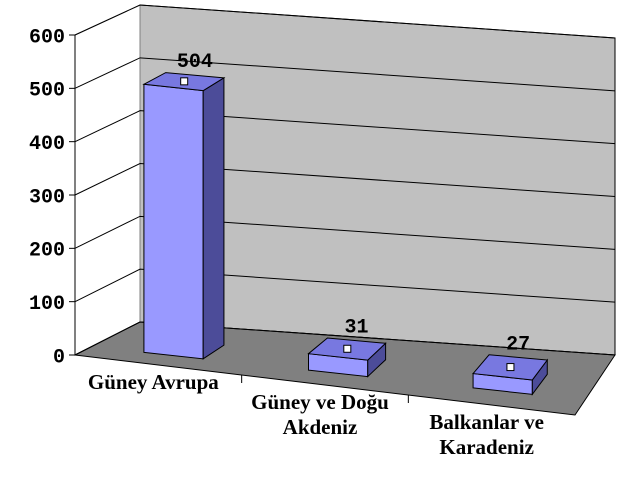 This screenshot has width=625, height=482. I want to click on data-label: 504, so click(195, 62).